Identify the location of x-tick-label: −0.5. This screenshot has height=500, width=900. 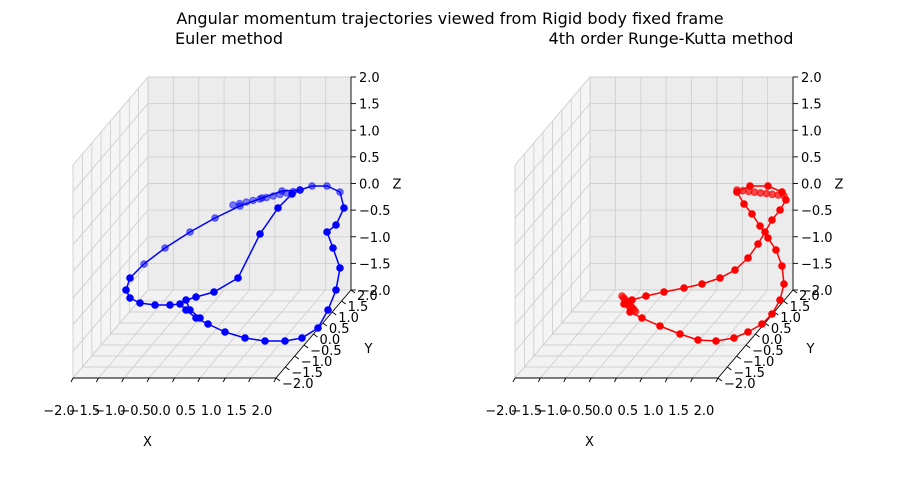
(135, 411).